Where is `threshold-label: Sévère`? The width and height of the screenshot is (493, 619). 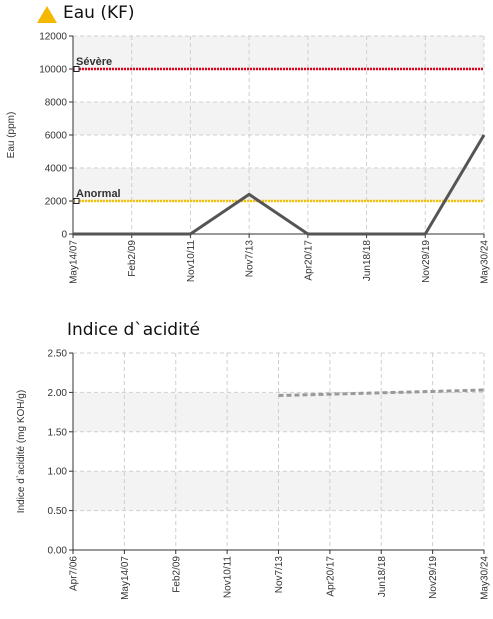
threshold-label: Sévère is located at coordinates (94, 62).